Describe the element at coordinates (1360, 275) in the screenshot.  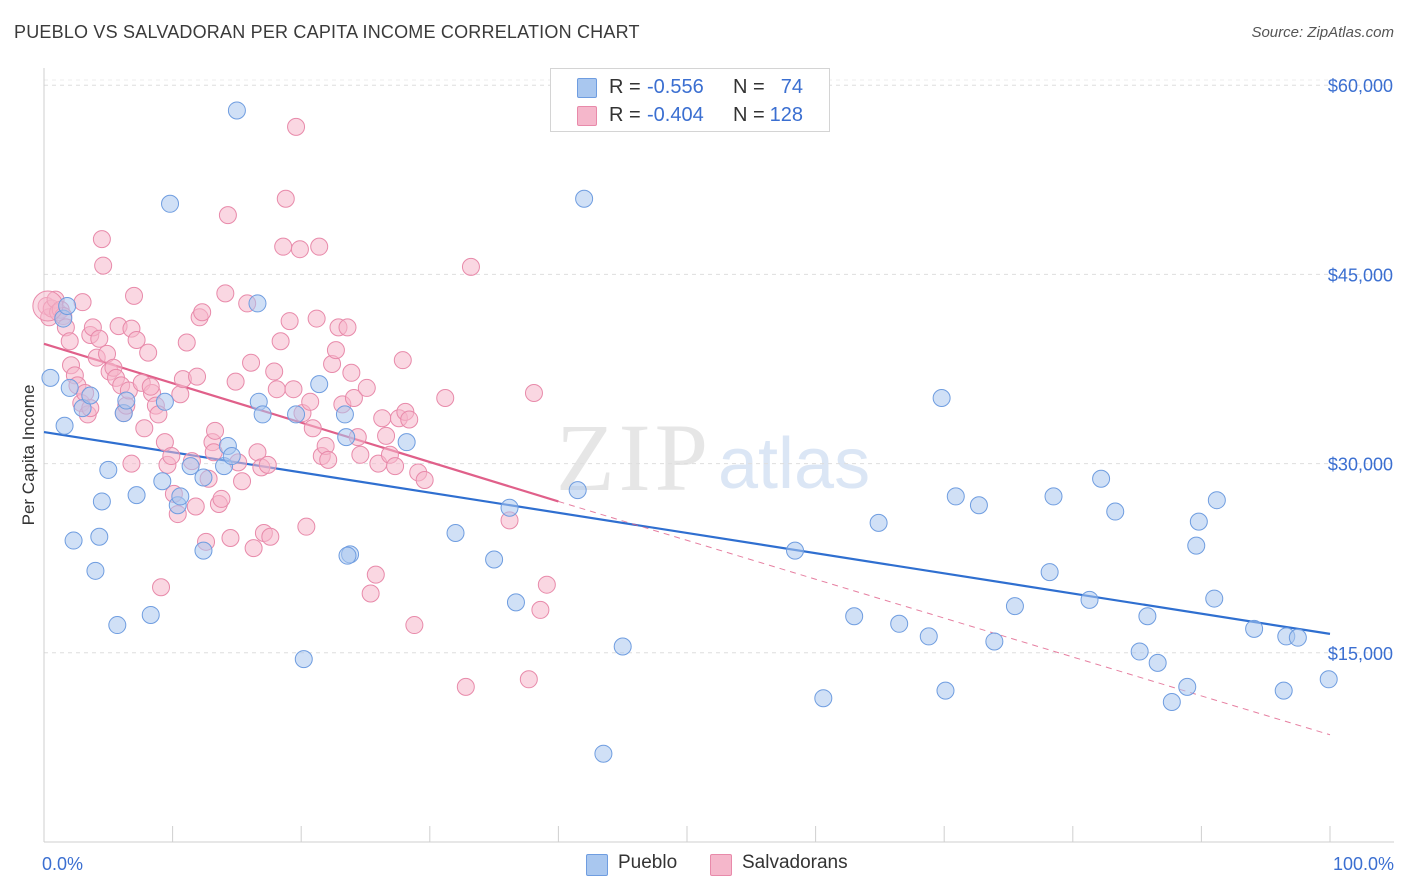
I see `y-tick-label: $45,000` at that location.